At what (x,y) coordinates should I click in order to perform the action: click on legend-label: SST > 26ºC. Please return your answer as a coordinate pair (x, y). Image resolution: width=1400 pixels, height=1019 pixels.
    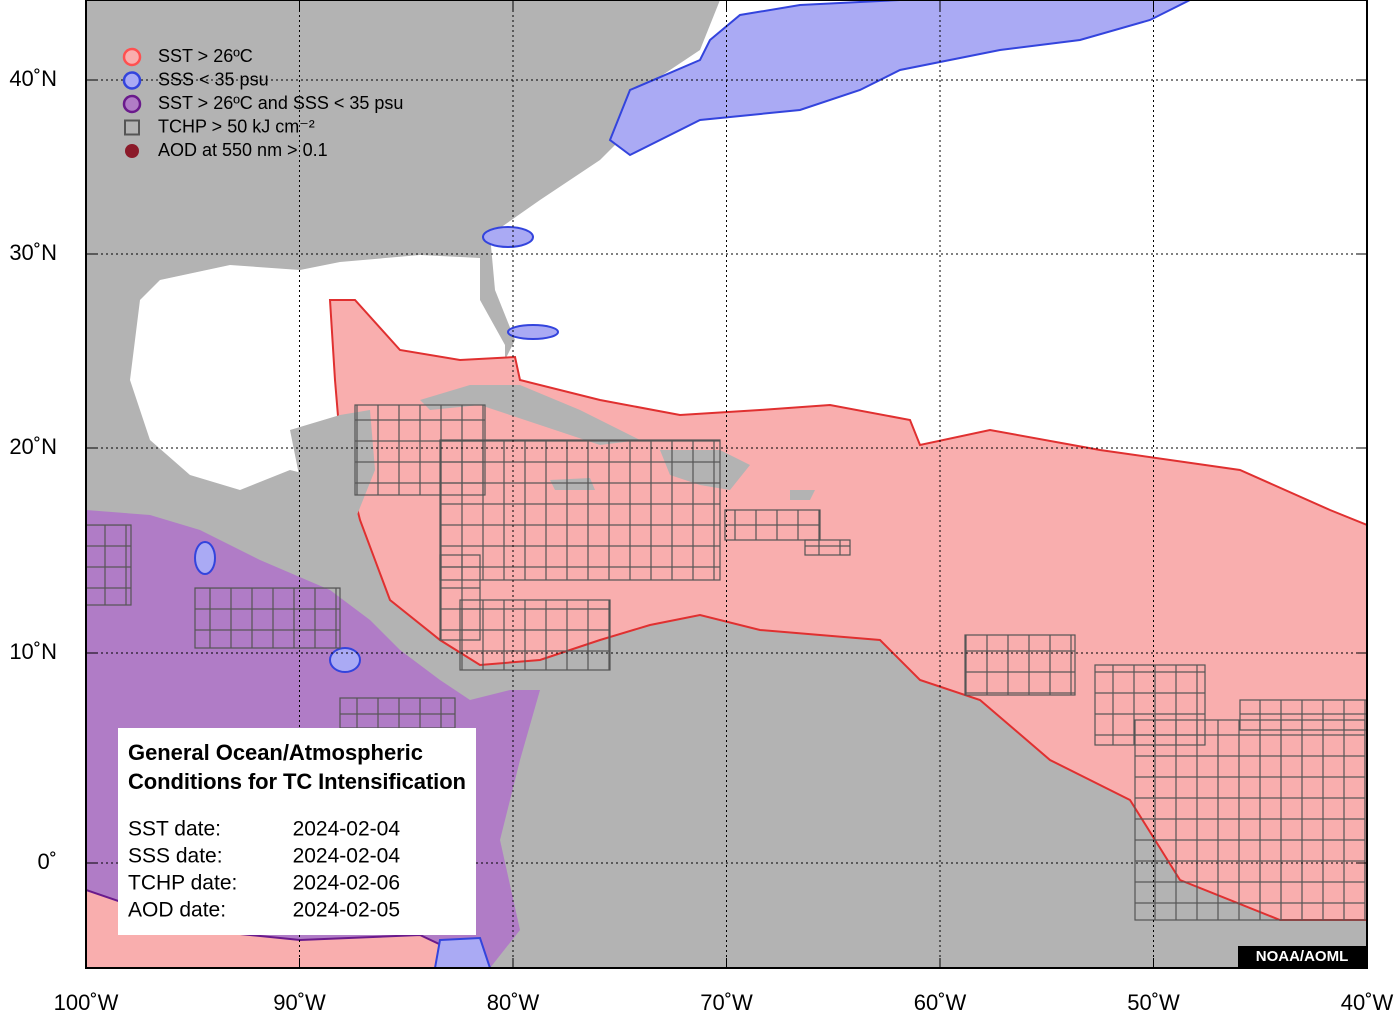
    Looking at the image, I should click on (205, 56).